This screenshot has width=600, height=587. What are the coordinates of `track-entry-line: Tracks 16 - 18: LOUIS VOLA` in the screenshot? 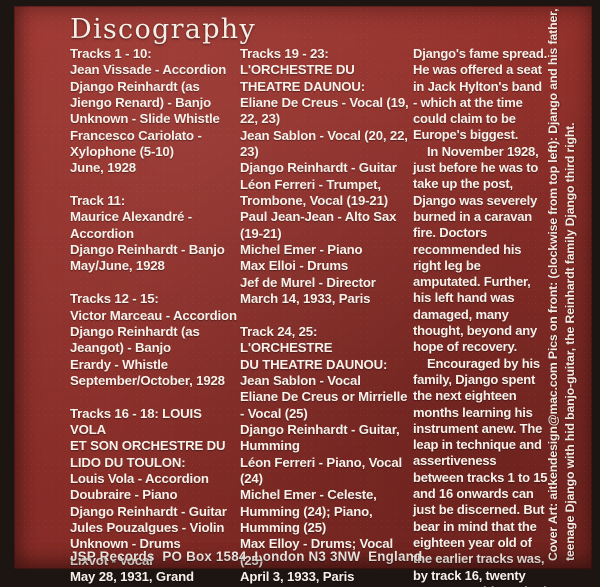 It's located at (138, 421).